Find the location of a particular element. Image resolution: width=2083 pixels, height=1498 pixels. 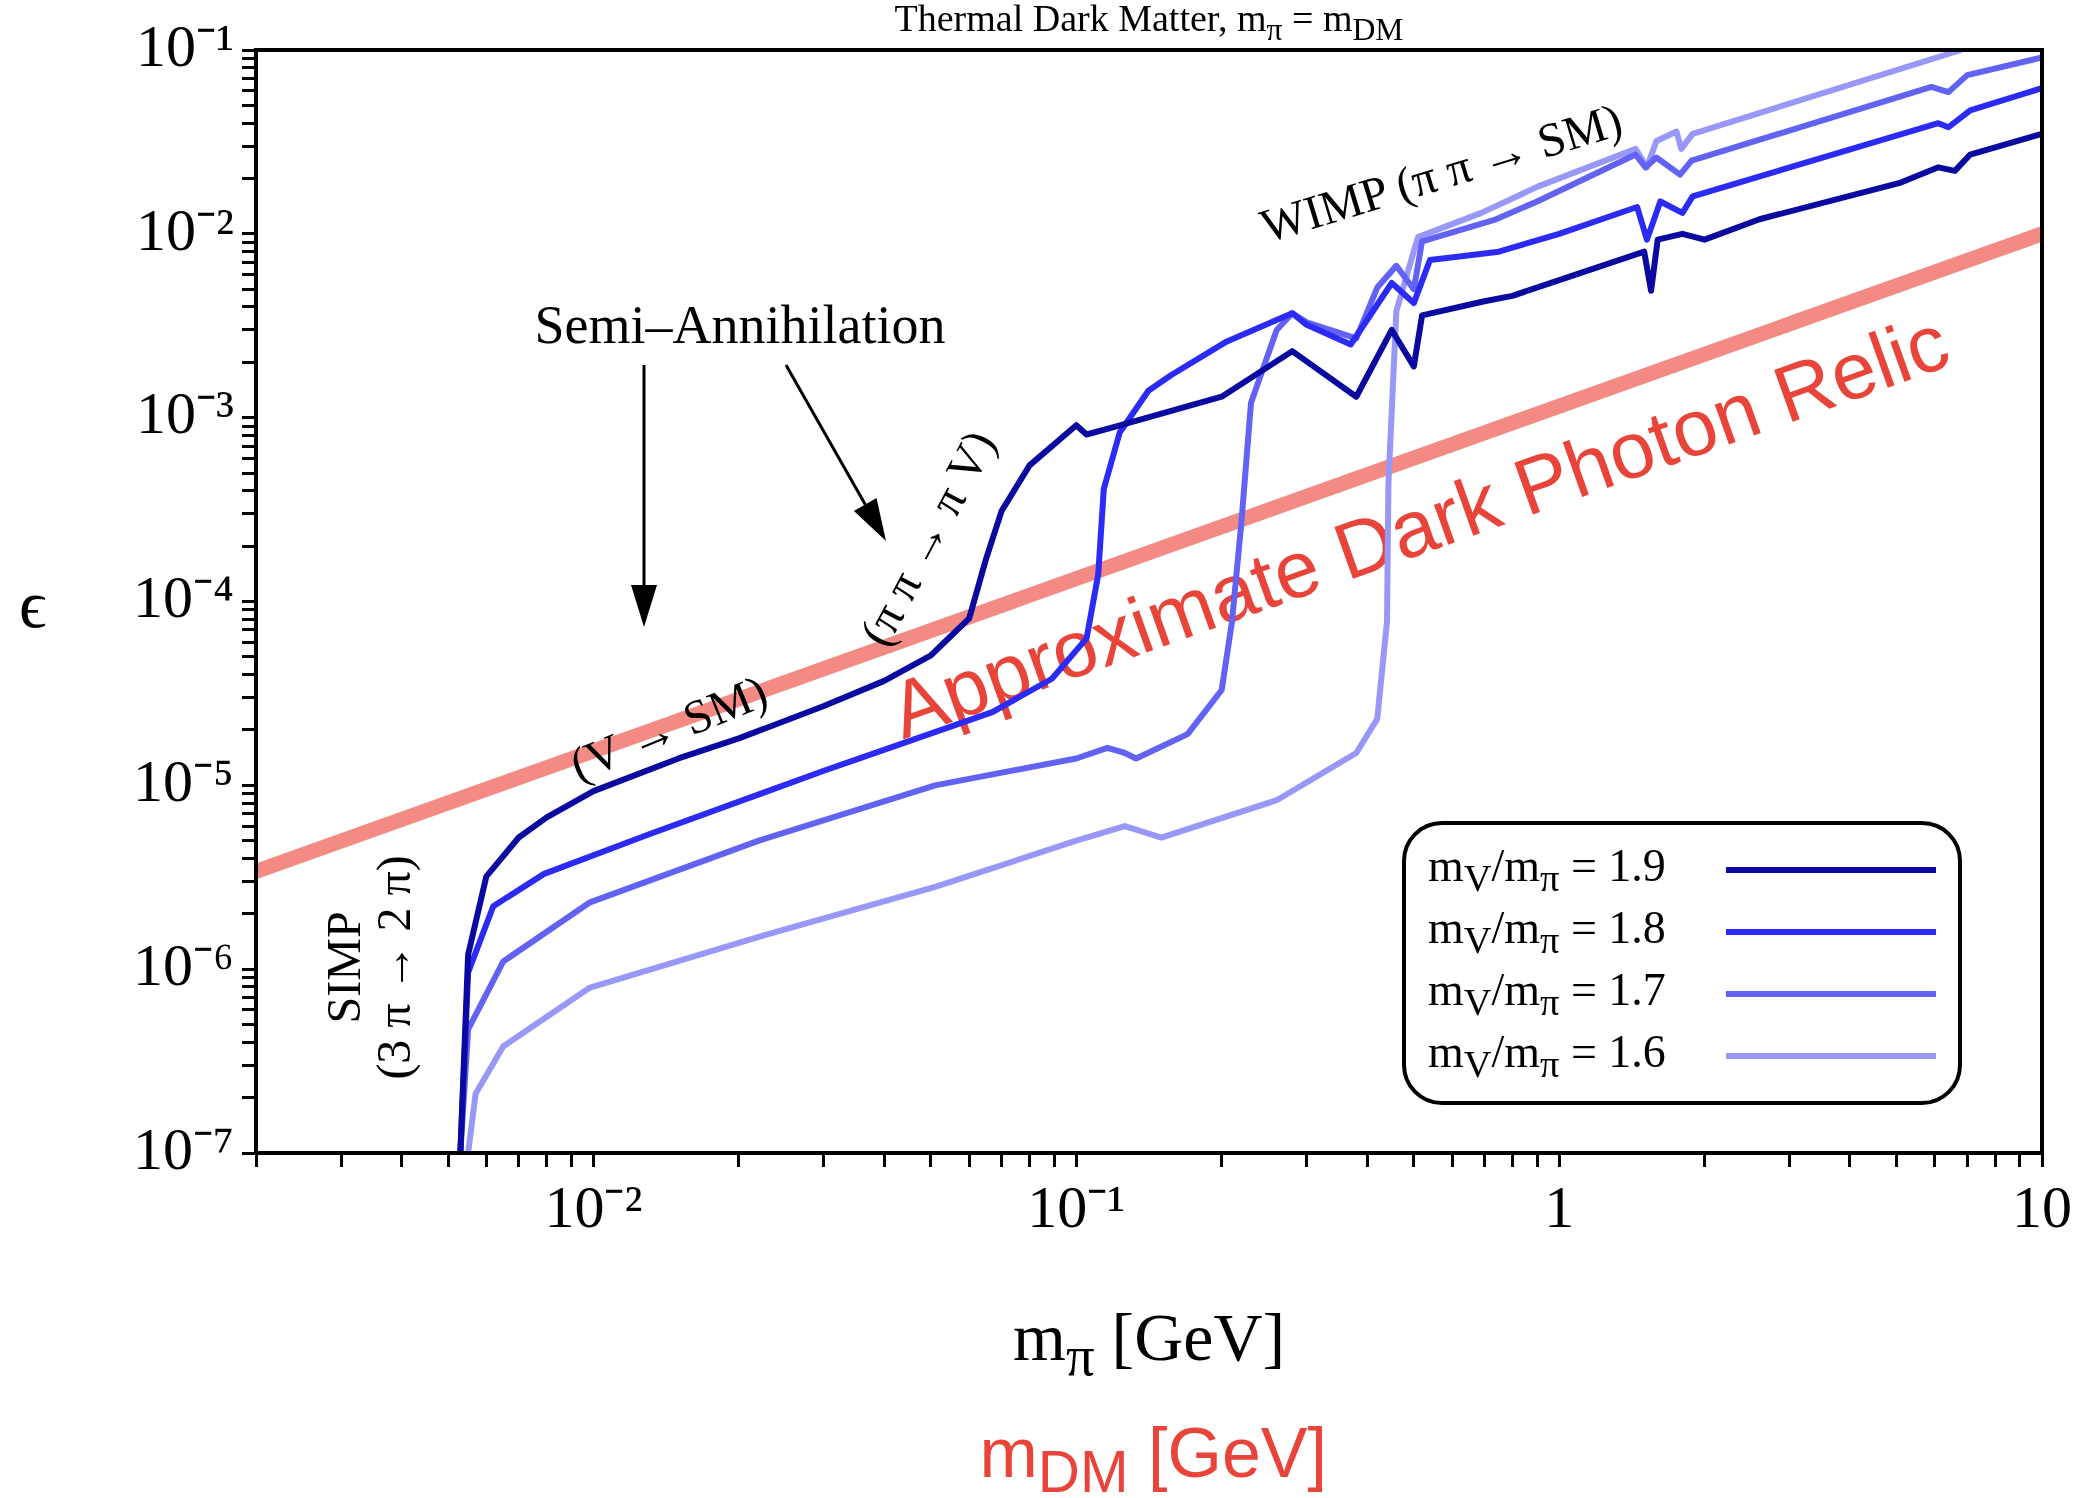

x-tick-label: 10⁻² is located at coordinates (593, 1206).